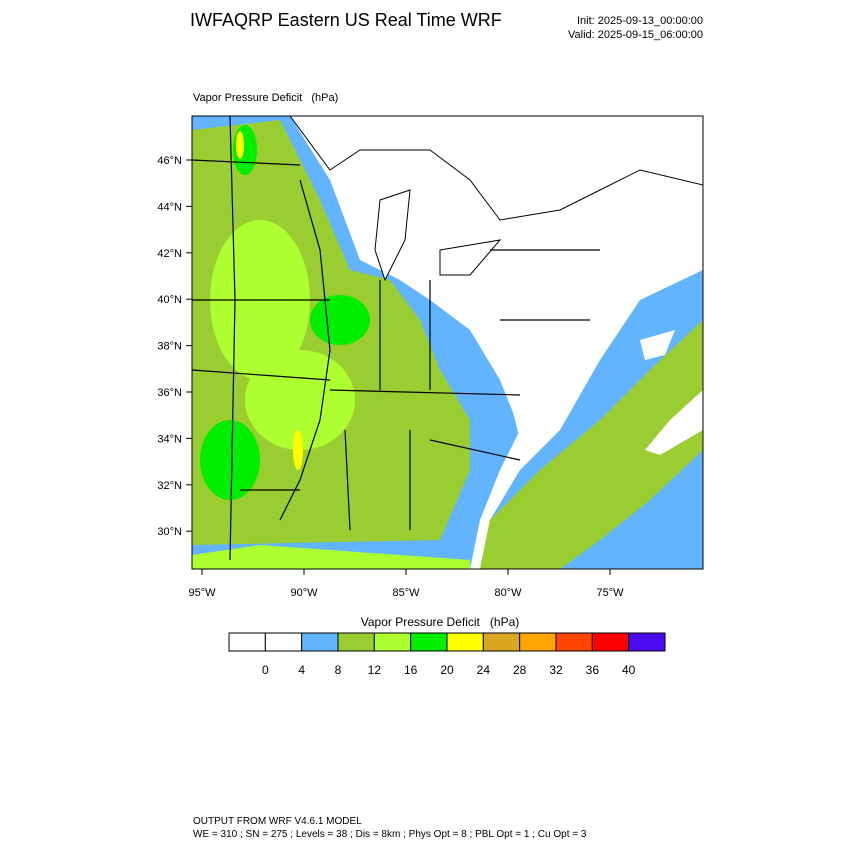 The width and height of the screenshot is (850, 850). What do you see at coordinates (202, 593) in the screenshot?
I see `lon-label: 95°W` at bounding box center [202, 593].